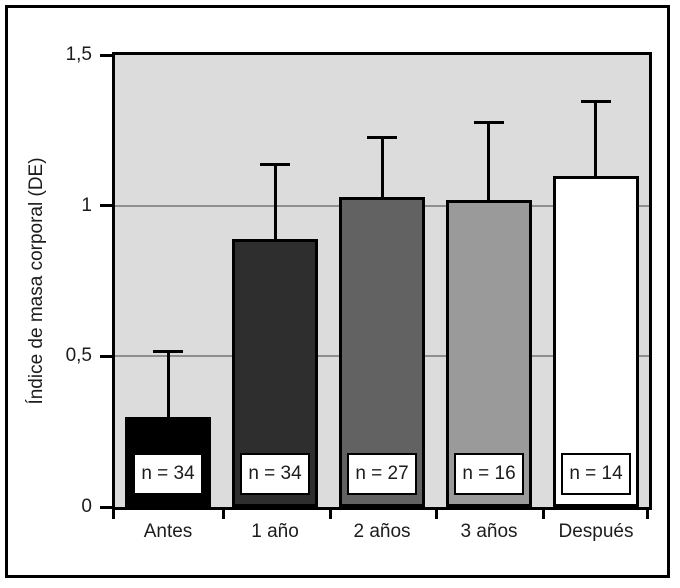 The width and height of the screenshot is (680, 588). I want to click on x-tick-label-1: Antes, so click(168, 531).